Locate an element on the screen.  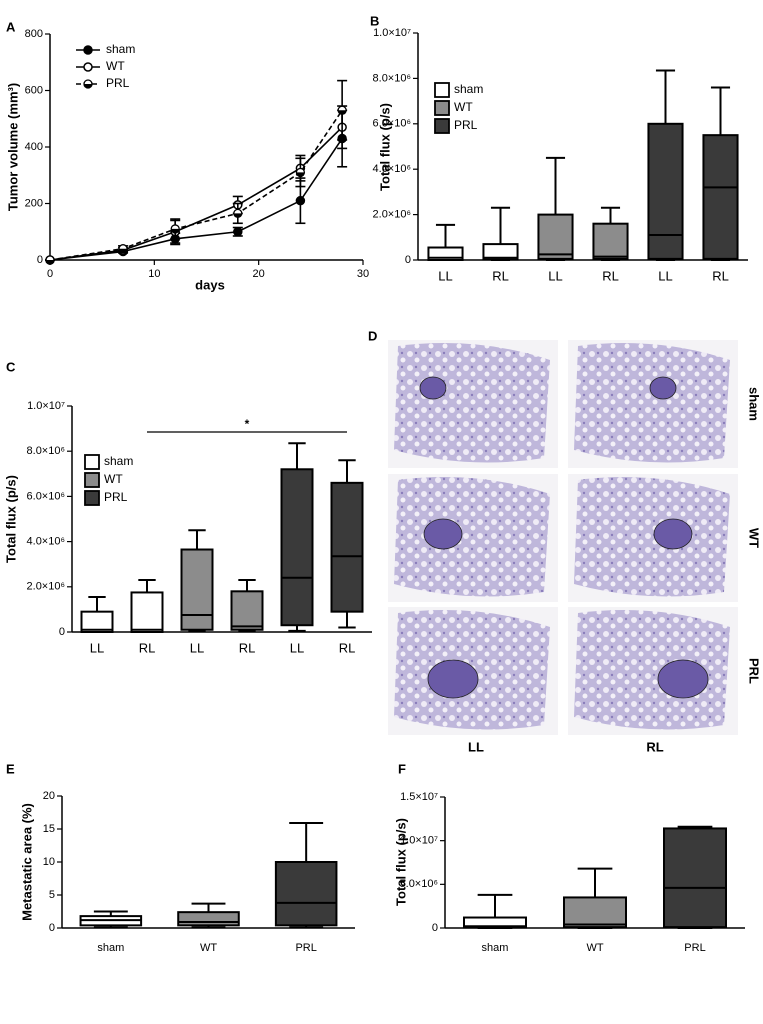
x-tick-label: 0 is located at coordinates (50, 274).